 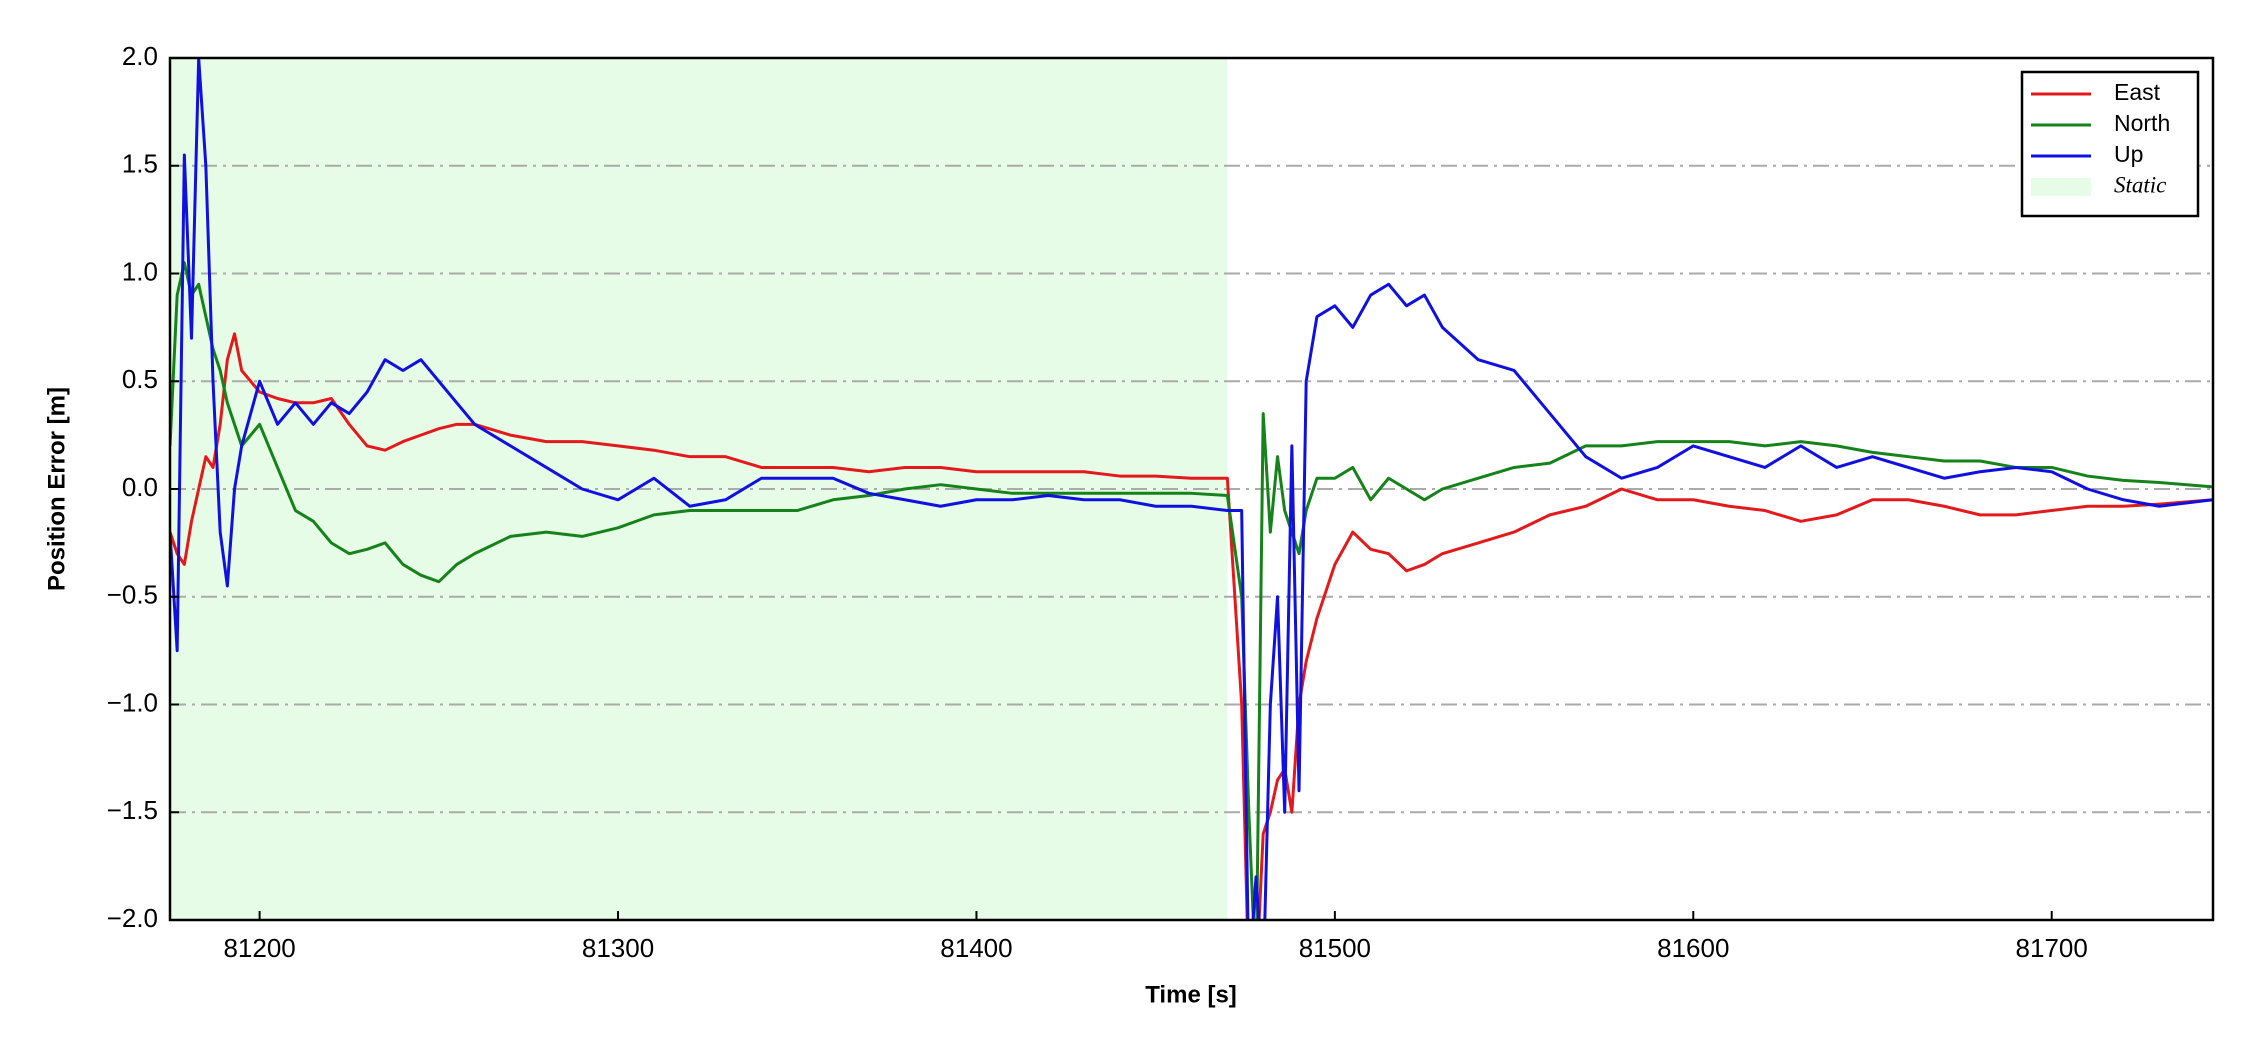 What do you see at coordinates (259, 948) in the screenshot?
I see `x-tick-label: 81200` at bounding box center [259, 948].